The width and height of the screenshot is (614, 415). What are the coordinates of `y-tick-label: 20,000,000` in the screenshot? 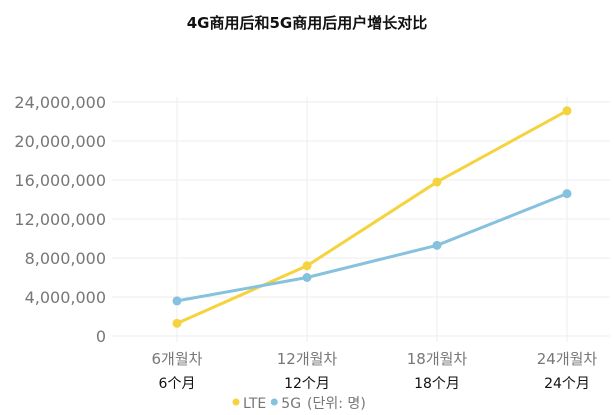 It's located at (60, 141).